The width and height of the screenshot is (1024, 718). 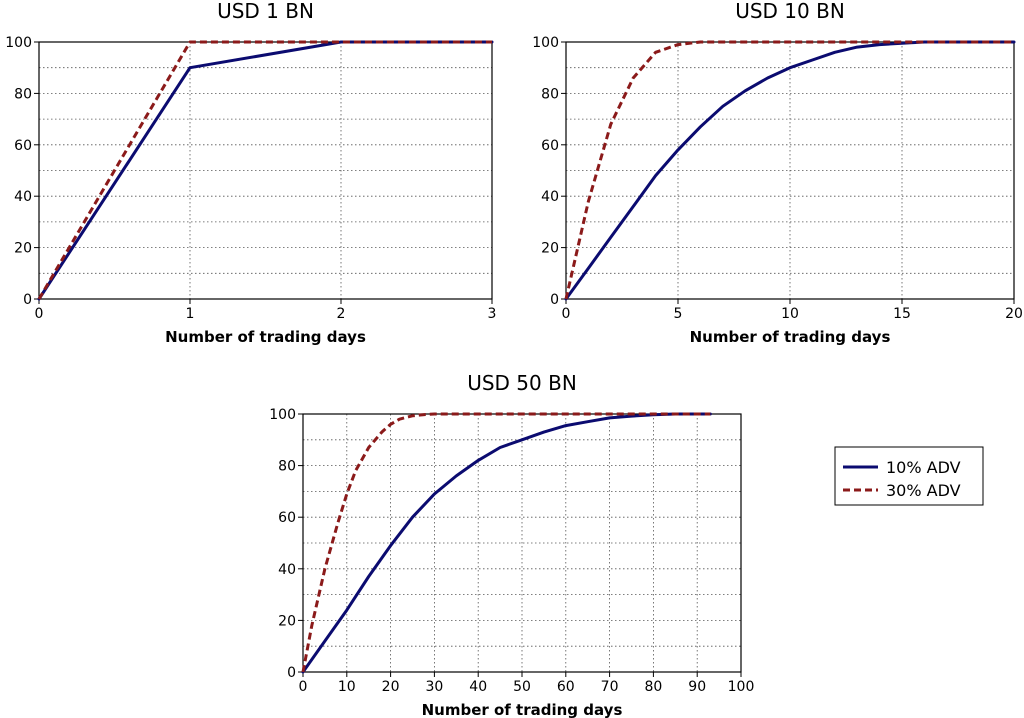 I want to click on x-tick-label: 40, so click(x=478, y=687).